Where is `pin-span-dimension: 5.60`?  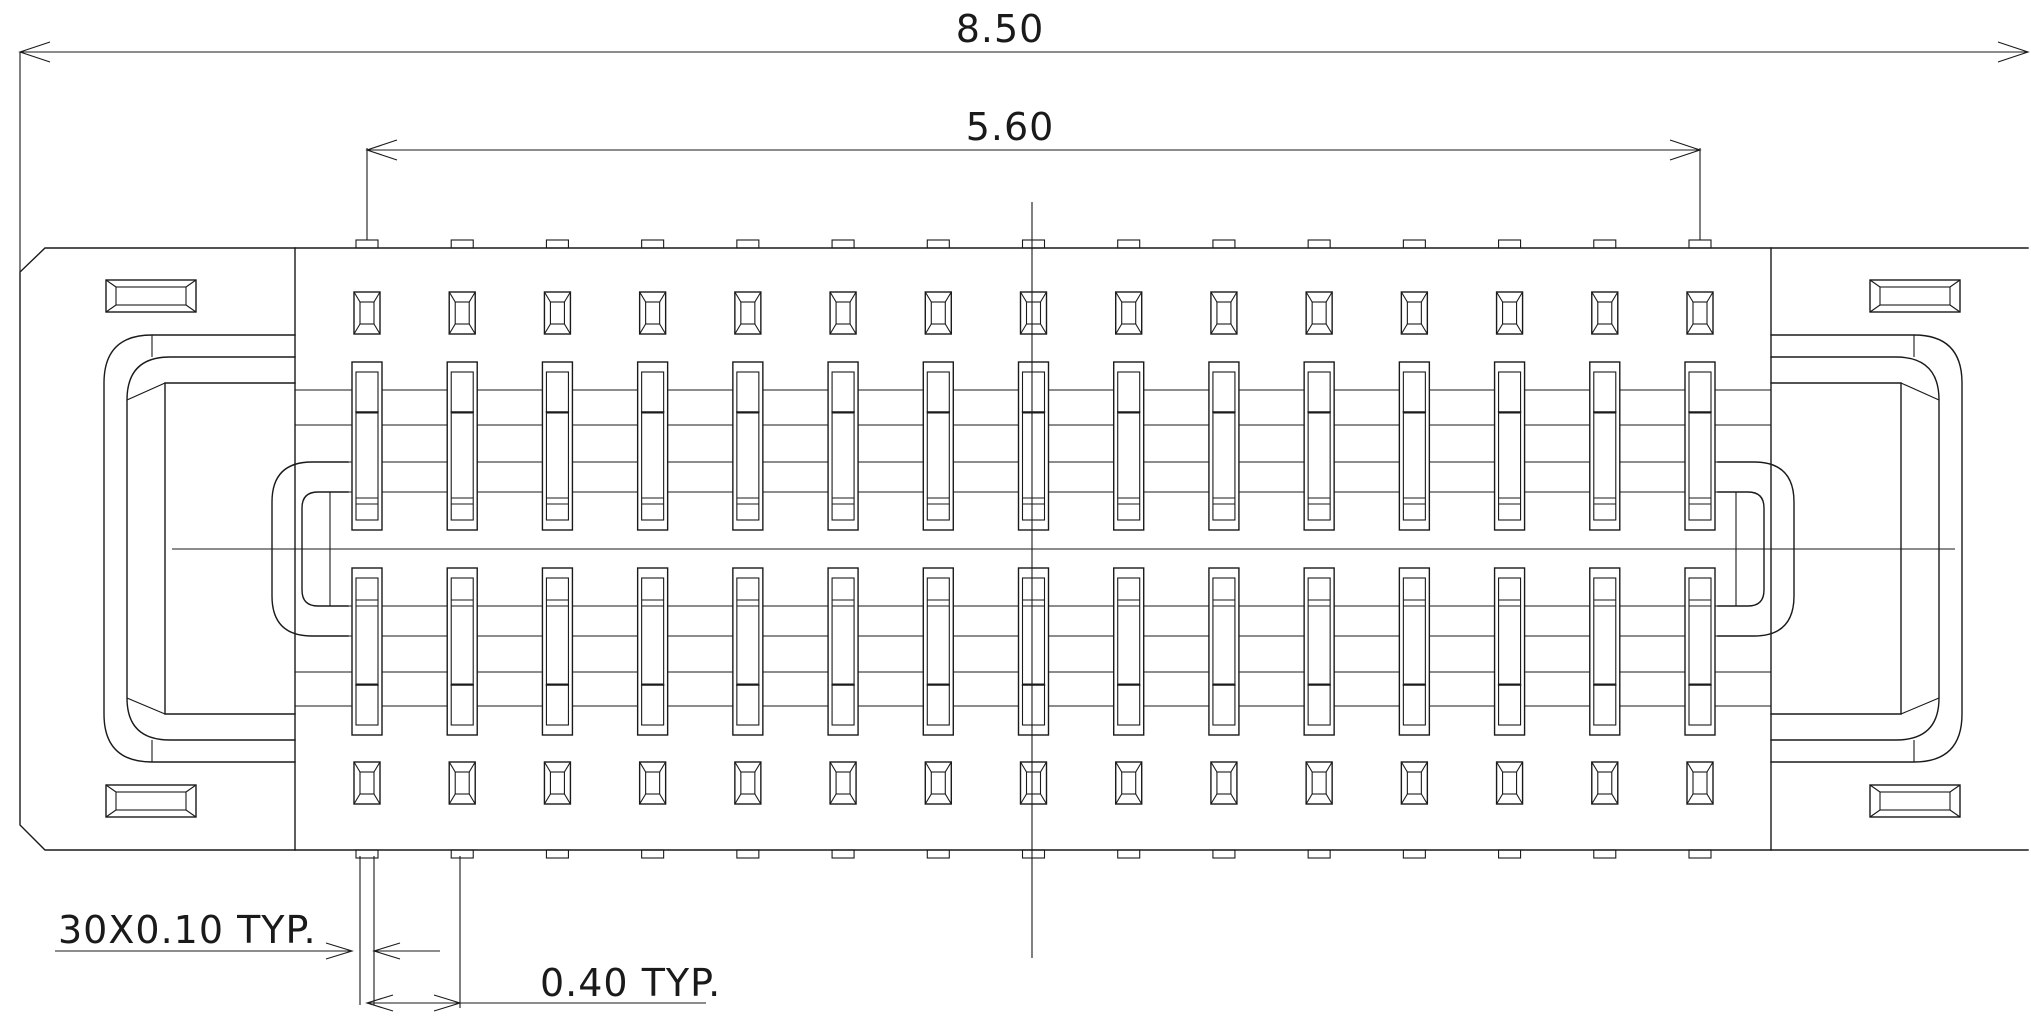 pin-span-dimension: 5.60 is located at coordinates (1033, 172).